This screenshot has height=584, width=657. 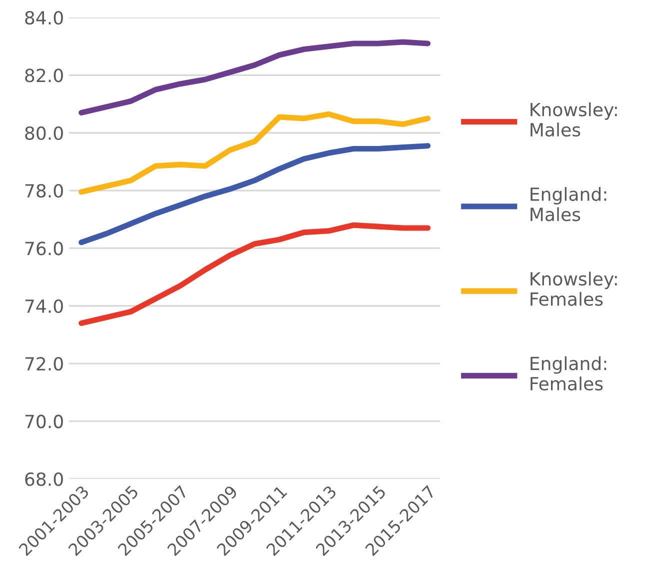 What do you see at coordinates (568, 373) in the screenshot?
I see `legend-label: England: Females` at bounding box center [568, 373].